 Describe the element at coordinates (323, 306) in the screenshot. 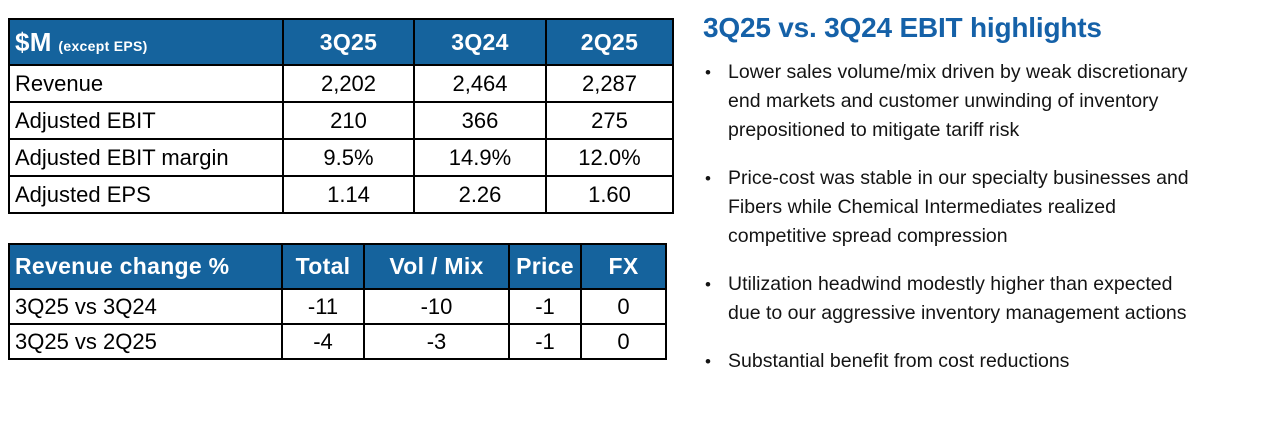

I see `cell-value: -11` at that location.